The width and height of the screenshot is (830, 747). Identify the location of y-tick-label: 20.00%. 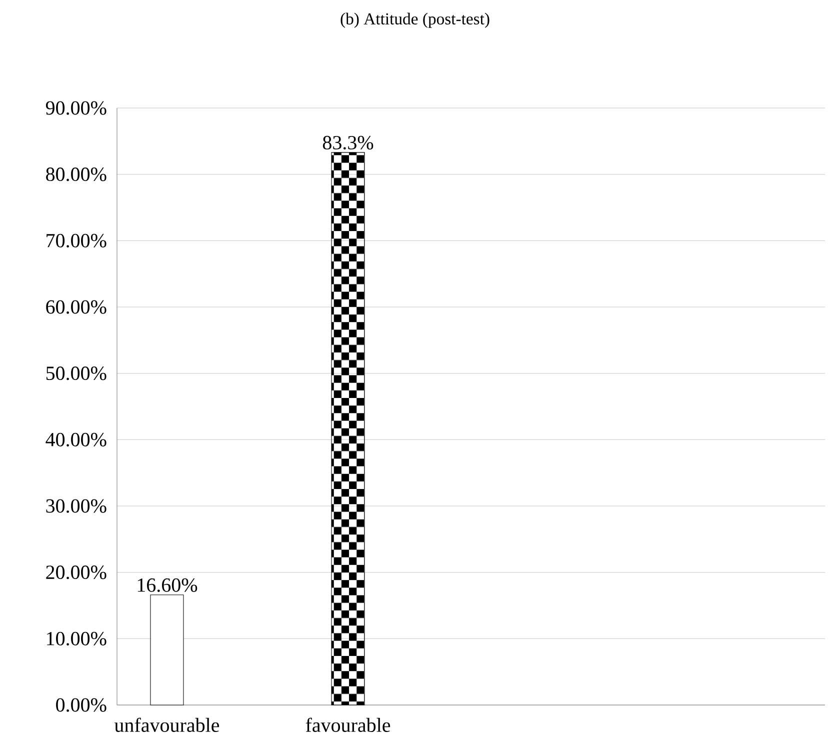
(76, 573).